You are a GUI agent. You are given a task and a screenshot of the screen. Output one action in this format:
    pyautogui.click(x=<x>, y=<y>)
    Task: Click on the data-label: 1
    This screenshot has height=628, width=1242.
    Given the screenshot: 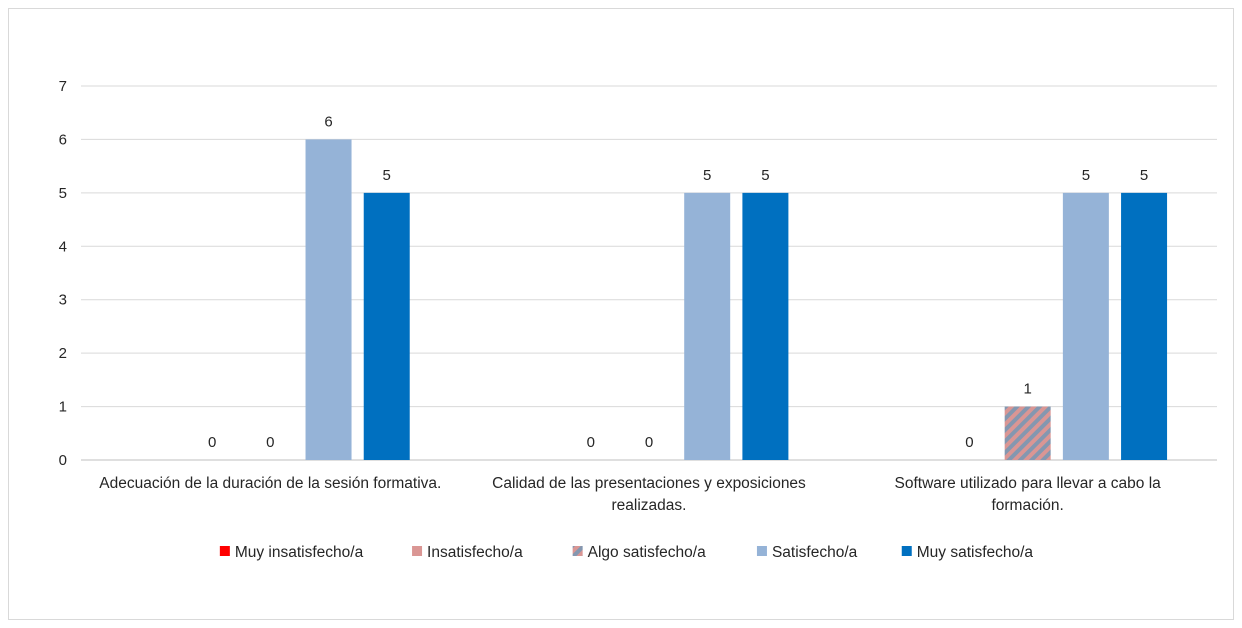 What is the action you would take?
    pyautogui.click(x=1027, y=389)
    